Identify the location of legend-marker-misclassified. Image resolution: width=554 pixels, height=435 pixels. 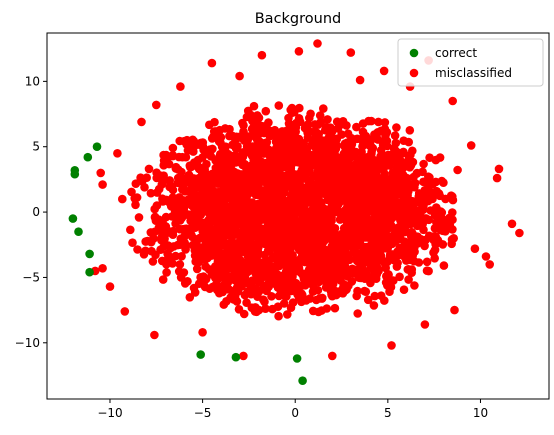
(414, 73).